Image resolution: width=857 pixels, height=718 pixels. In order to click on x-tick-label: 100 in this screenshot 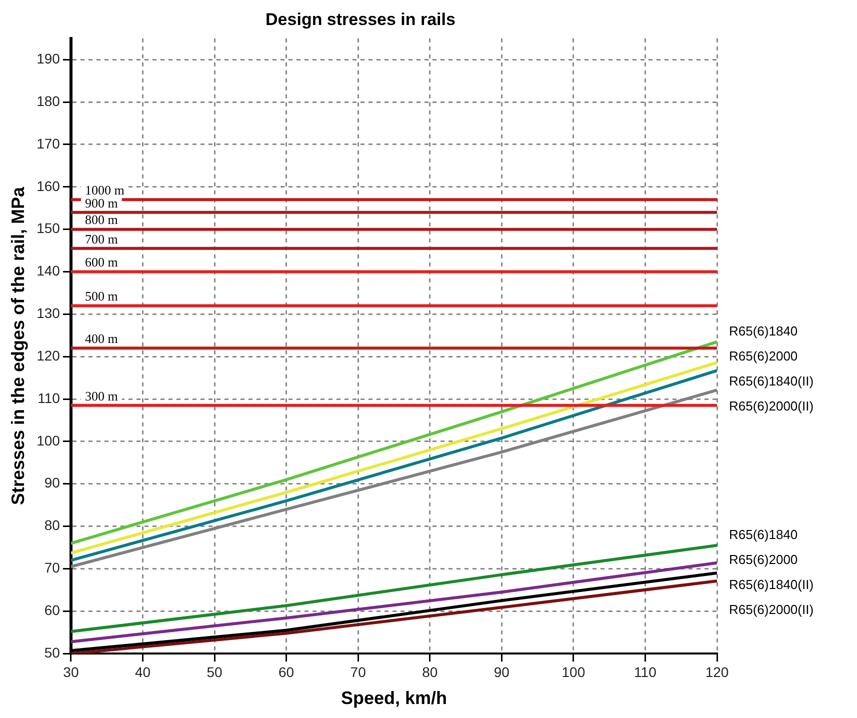, I will do `click(574, 672)`.